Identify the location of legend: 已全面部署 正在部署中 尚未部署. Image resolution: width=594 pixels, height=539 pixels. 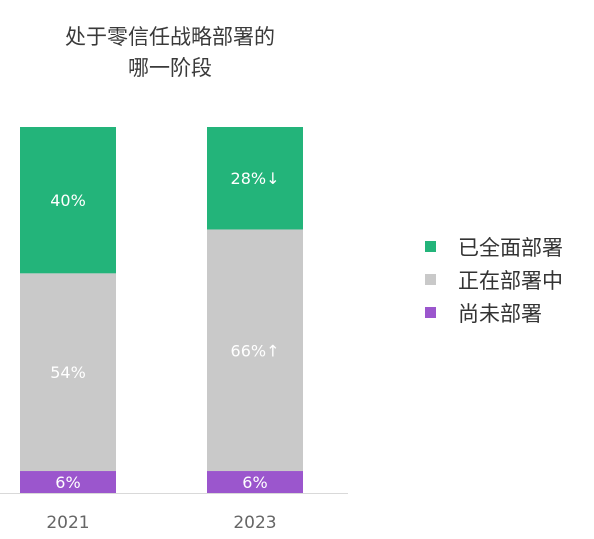
(494, 279).